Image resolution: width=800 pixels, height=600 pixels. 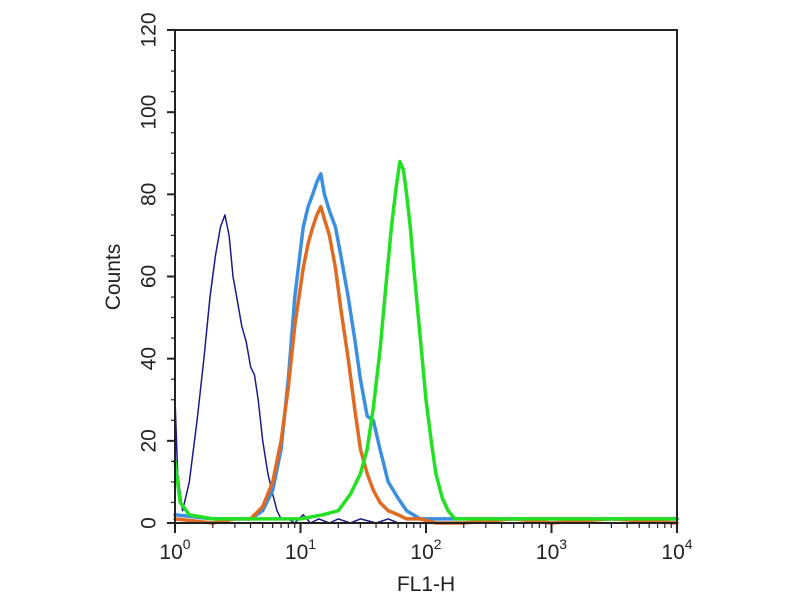 What do you see at coordinates (148, 276) in the screenshot?
I see `y-tick-label: 60` at bounding box center [148, 276].